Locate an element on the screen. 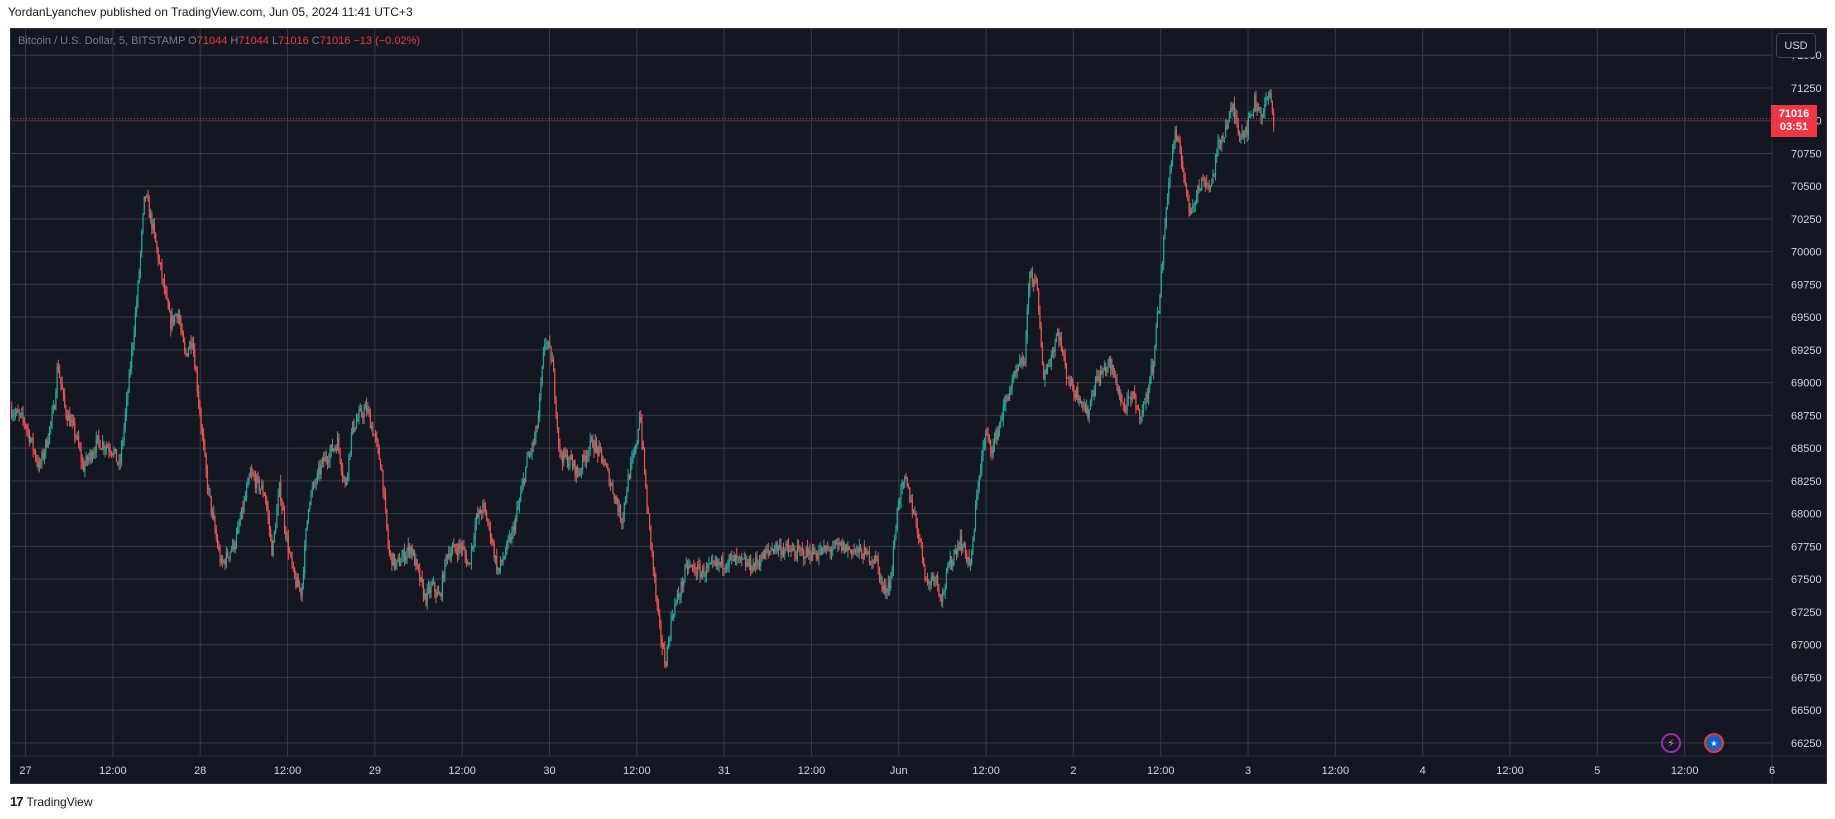 Image resolution: width=1835 pixels, height=819 pixels. currency-button: USD is located at coordinates (1796, 45).